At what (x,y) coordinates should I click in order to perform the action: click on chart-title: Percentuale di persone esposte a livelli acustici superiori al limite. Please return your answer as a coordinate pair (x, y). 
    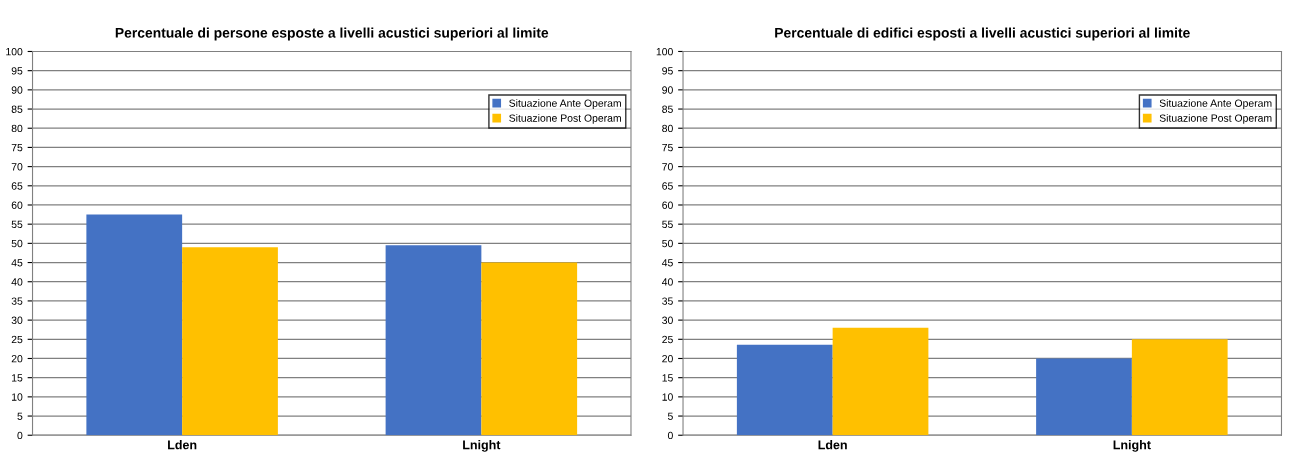
    Looking at the image, I should click on (332, 34).